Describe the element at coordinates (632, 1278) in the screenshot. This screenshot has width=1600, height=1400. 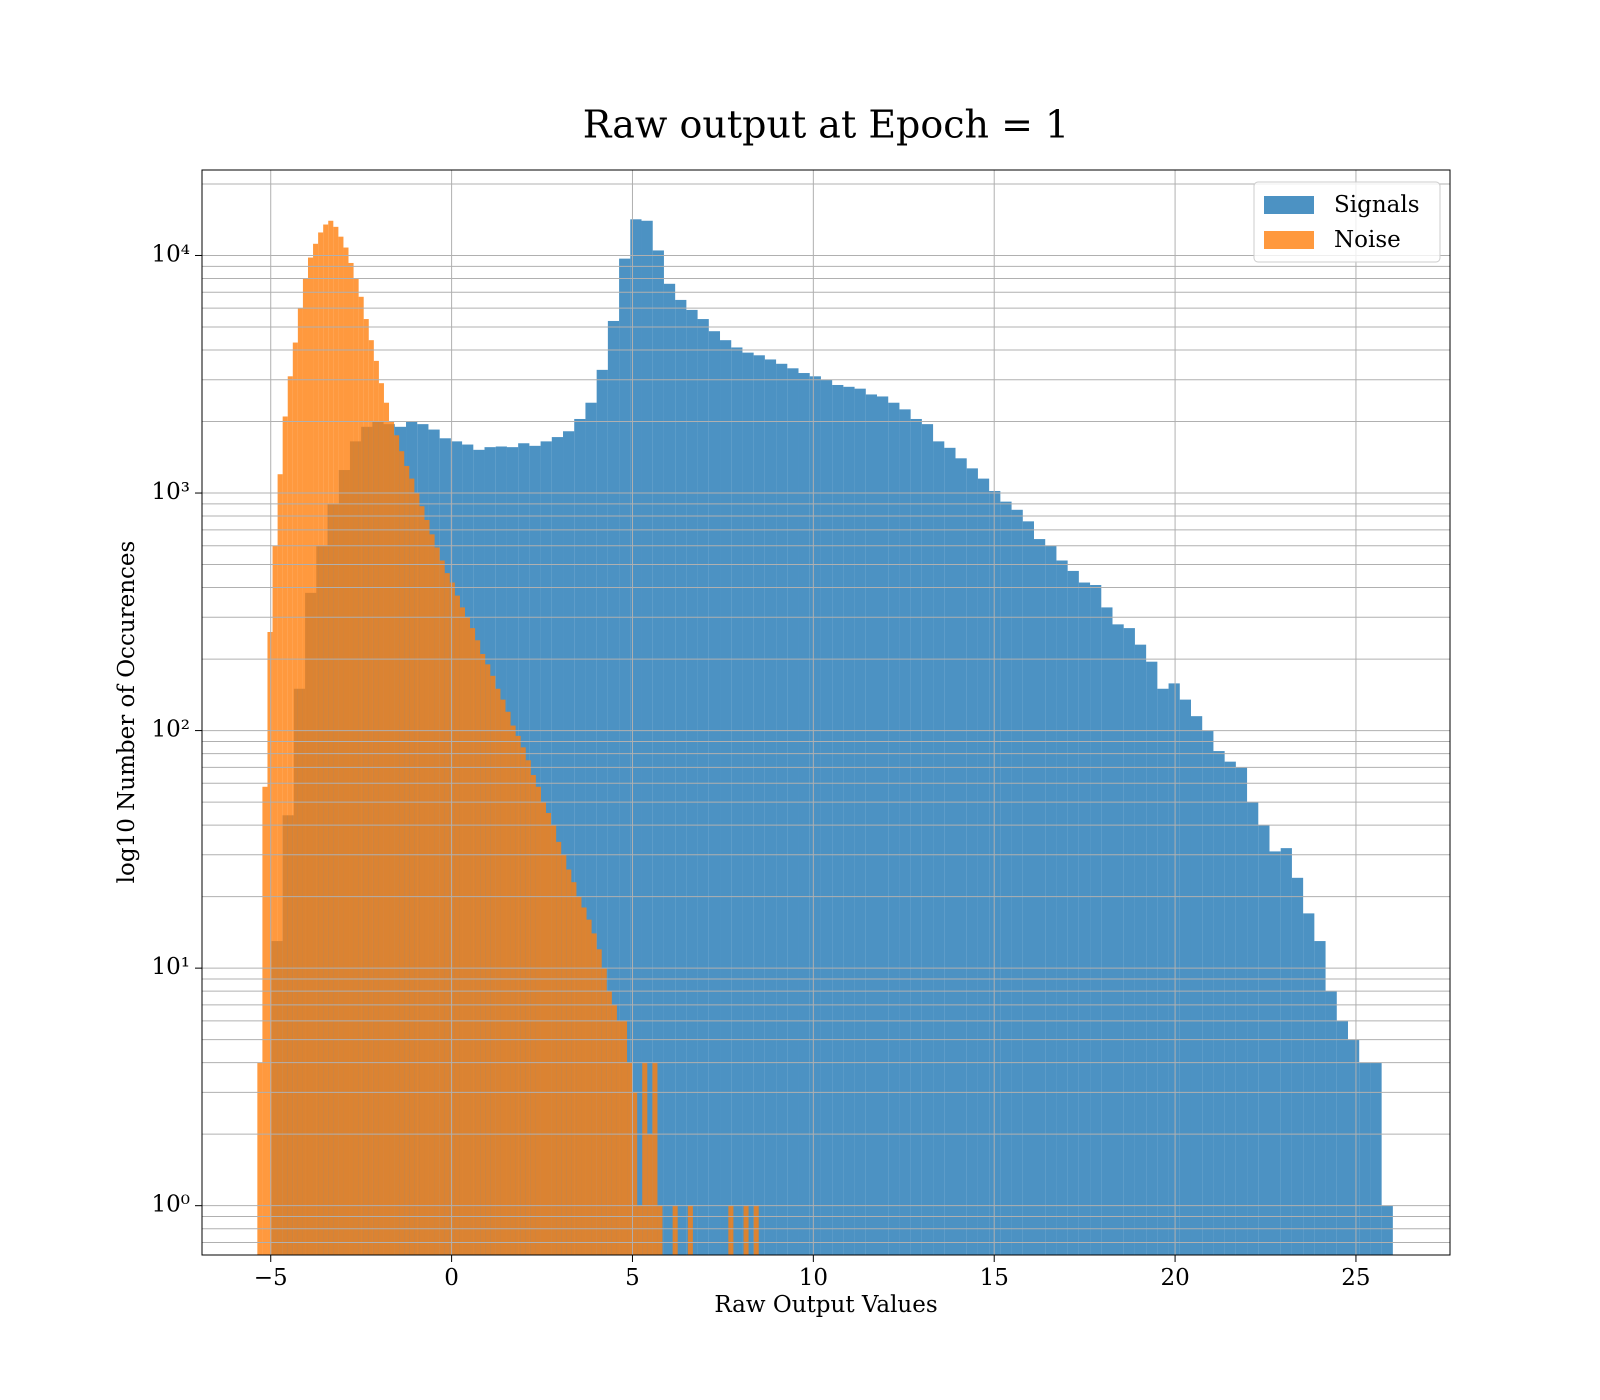
I see `x-tick-label: 5` at that location.